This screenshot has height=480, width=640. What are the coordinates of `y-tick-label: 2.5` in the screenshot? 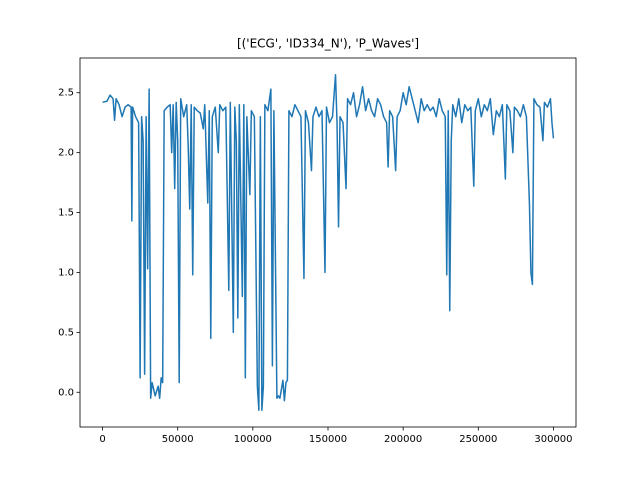 It's located at (66, 93).